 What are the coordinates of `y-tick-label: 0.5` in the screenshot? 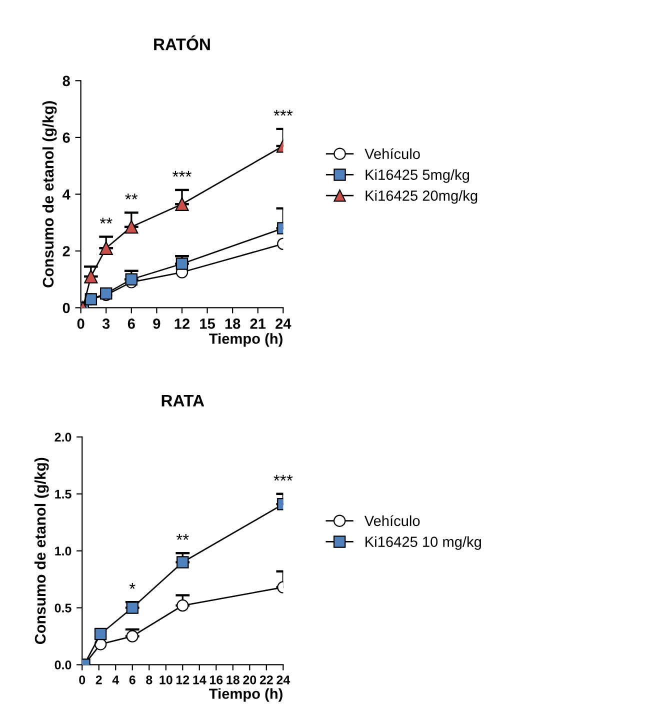 It's located at (63, 608).